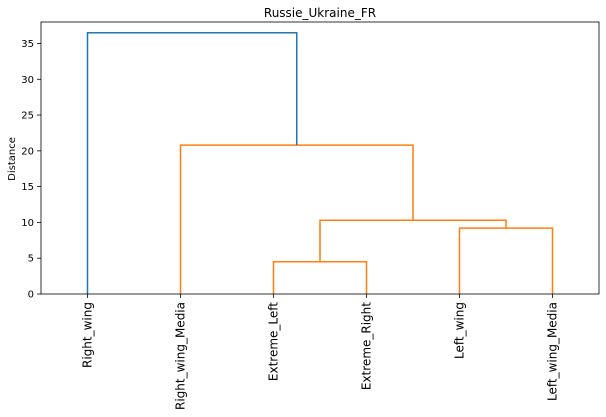  What do you see at coordinates (88, 335) in the screenshot?
I see `leaf-label: Right_wing` at bounding box center [88, 335].